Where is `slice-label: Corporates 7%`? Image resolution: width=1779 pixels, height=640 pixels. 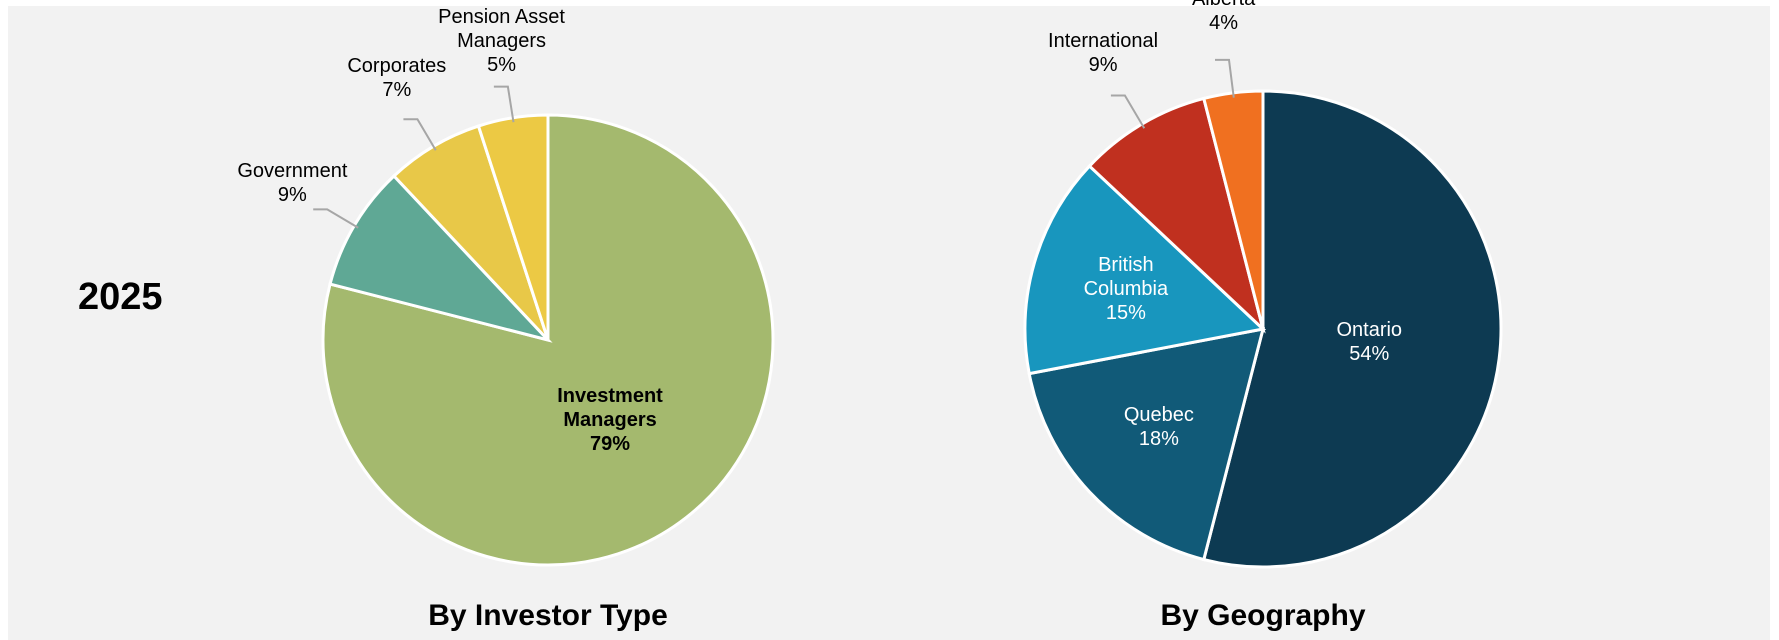
slice-label: Corporates 7% is located at coordinates (397, 78).